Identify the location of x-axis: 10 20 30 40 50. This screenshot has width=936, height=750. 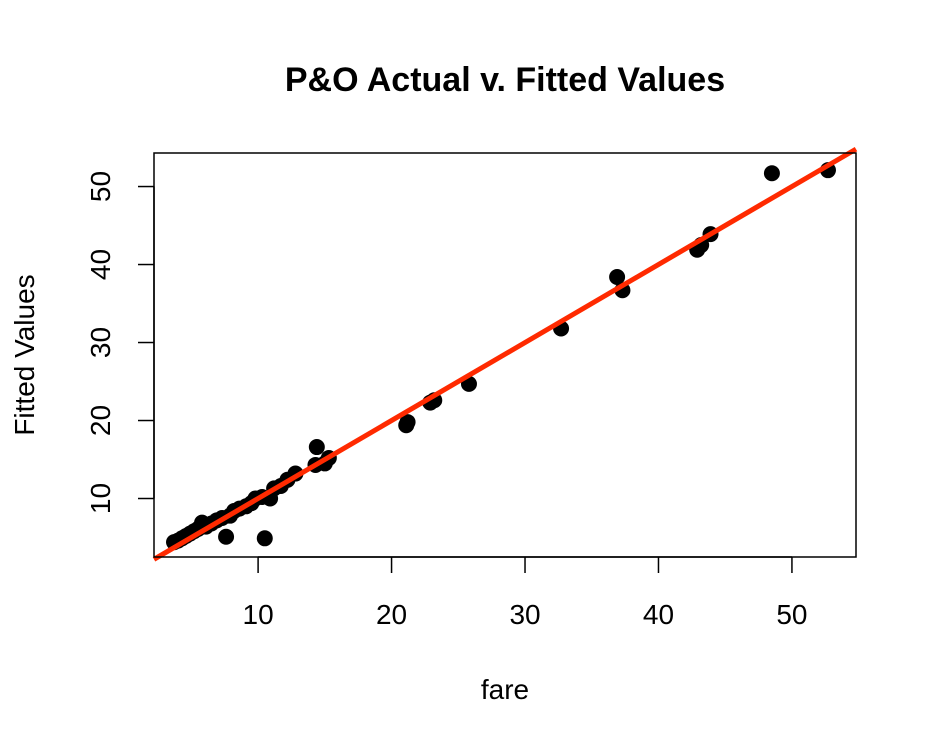
(525, 593).